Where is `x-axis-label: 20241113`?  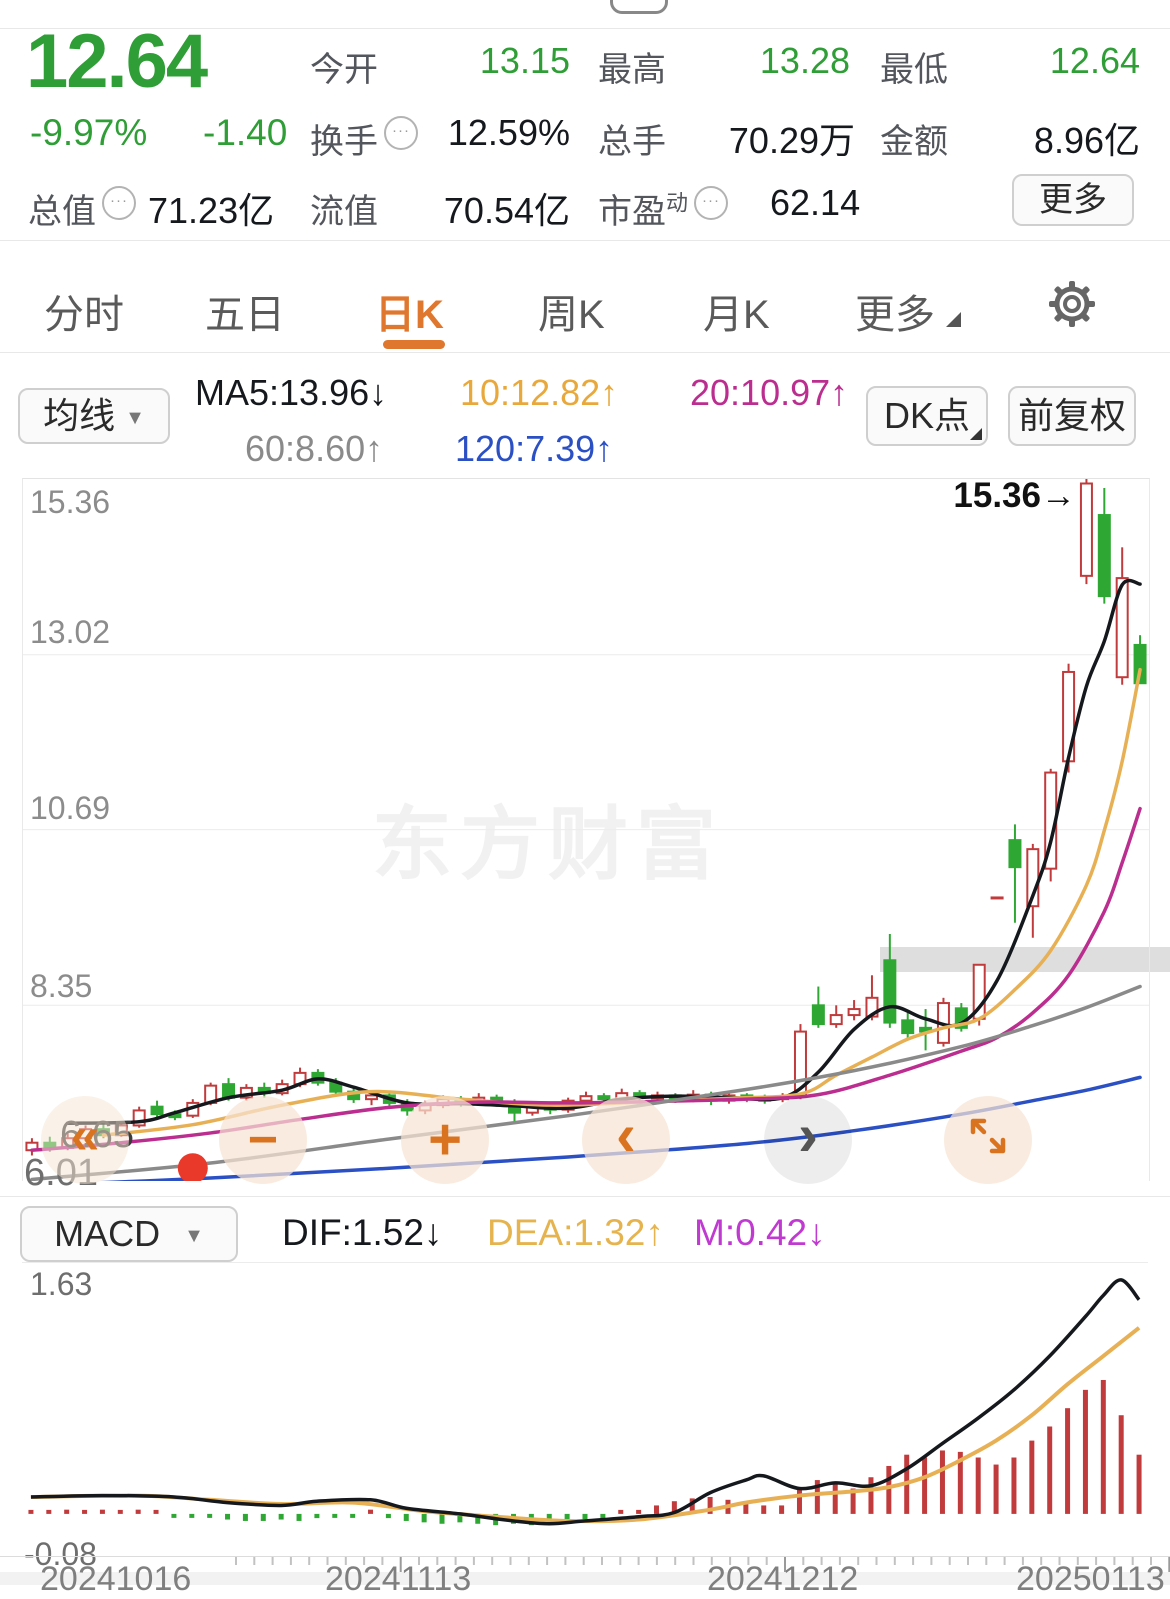
x-axis-label: 20241113 is located at coordinates (398, 1579).